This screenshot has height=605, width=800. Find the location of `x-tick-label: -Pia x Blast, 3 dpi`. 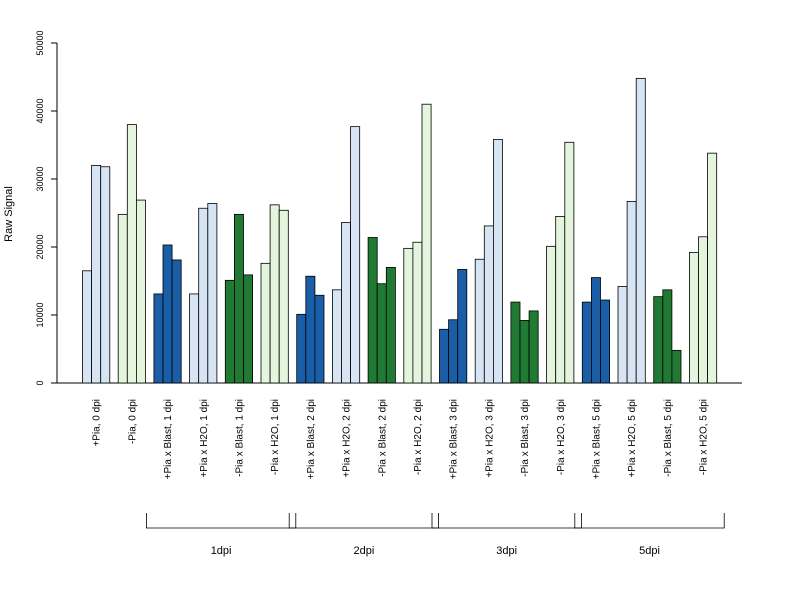

x-tick-label: -Pia x Blast, 3 dpi is located at coordinates (525, 438).